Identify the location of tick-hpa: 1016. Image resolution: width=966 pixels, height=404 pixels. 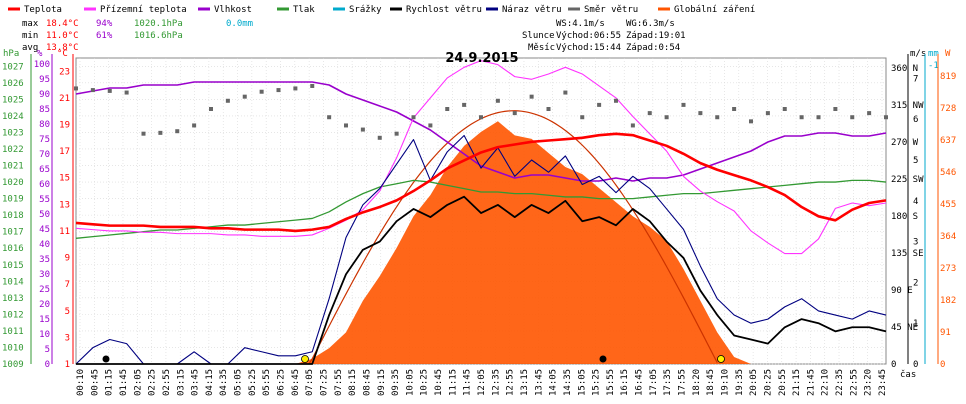
(13, 249).